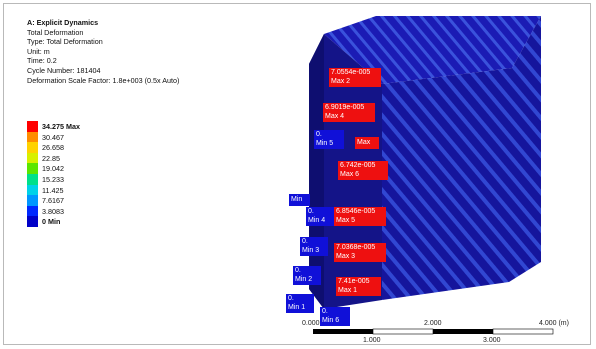  I want to click on probe-label-min-2: 0. Min 2, so click(307, 276).